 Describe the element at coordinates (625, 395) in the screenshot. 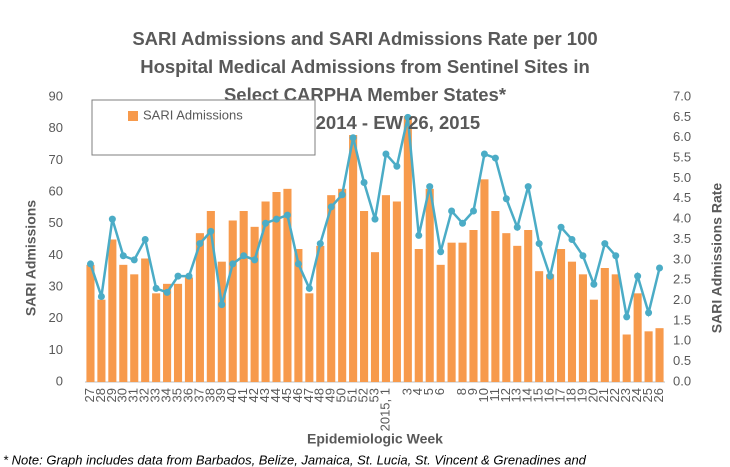

I see `x-tick-label: 23` at that location.